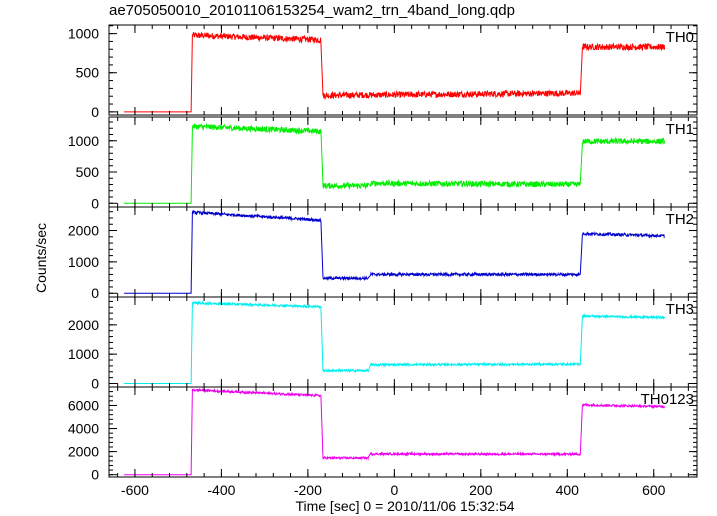  Describe the element at coordinates (41, 258) in the screenshot. I see `y-axis-label: Counts/sec` at that location.